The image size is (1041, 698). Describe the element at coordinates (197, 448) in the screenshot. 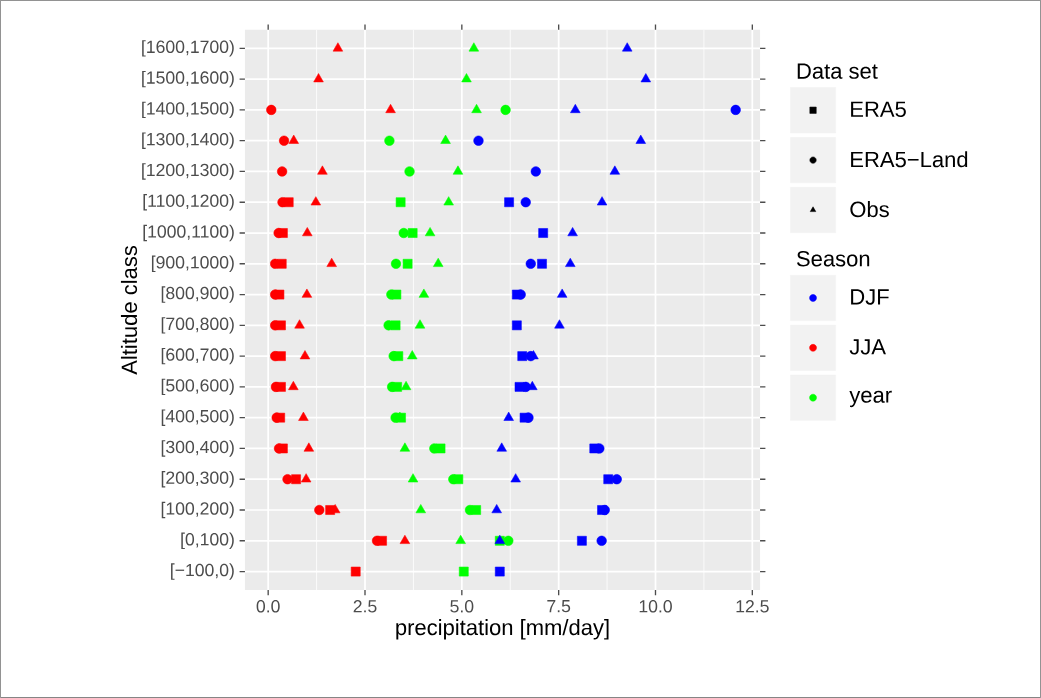

I see `y-tick-label: [300,400)` at that location.